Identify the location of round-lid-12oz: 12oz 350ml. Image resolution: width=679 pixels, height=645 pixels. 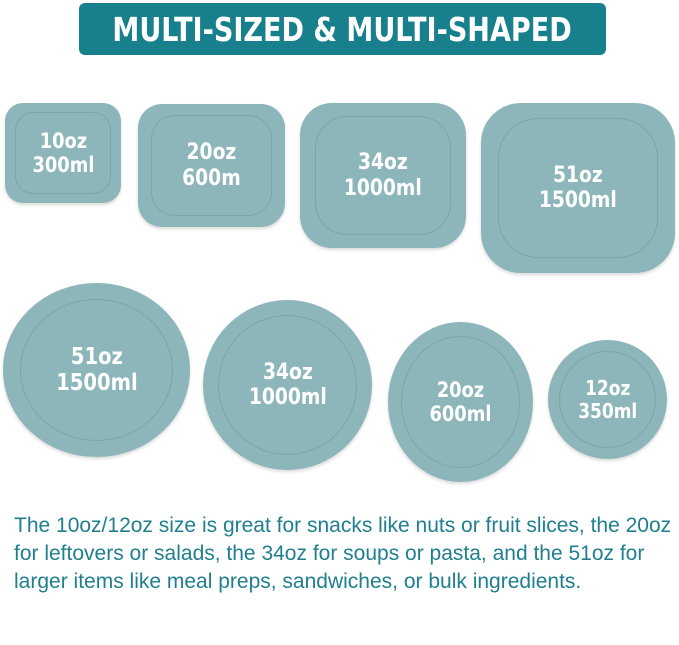
(607, 399).